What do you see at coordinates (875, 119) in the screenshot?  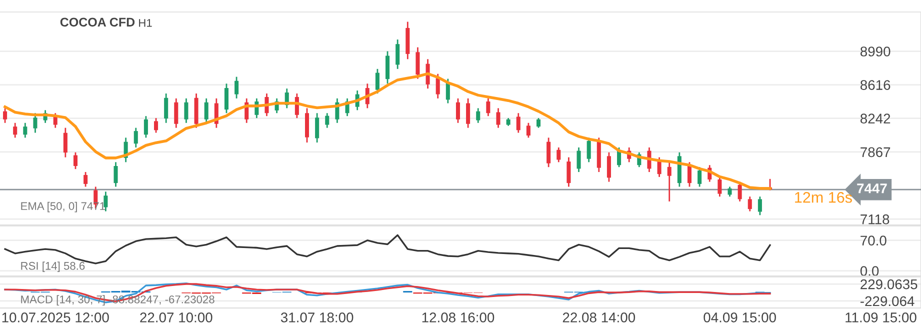 I see `y-tick-label: 8242` at bounding box center [875, 119].